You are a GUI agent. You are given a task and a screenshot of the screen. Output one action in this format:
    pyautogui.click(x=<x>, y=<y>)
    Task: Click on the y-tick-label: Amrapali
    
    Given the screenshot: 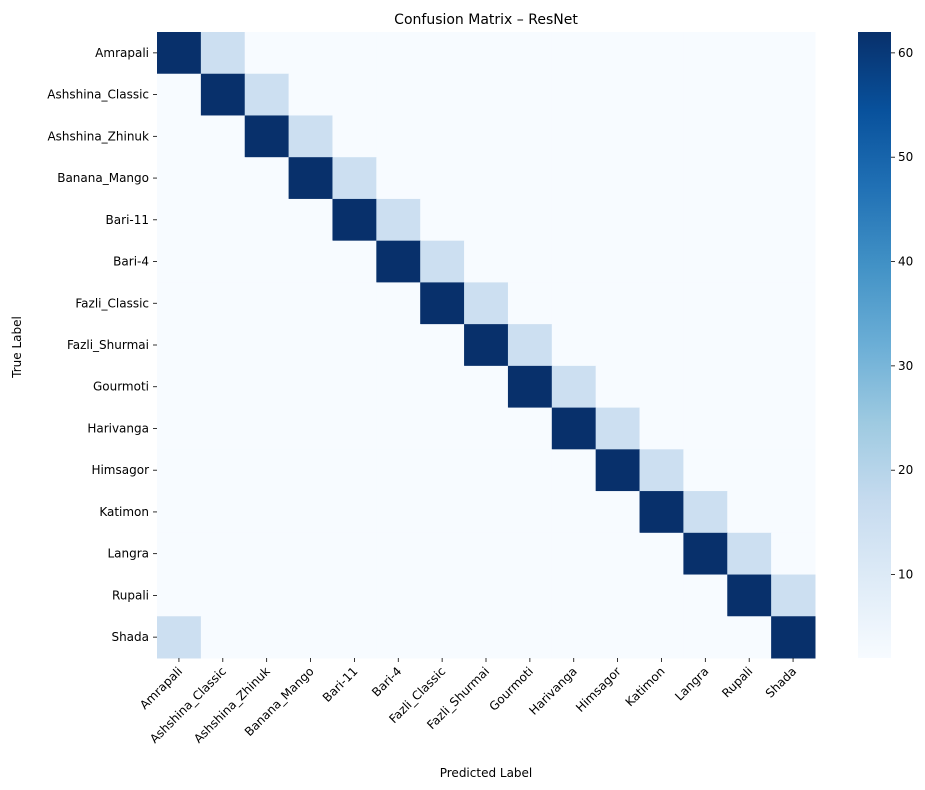 What is the action you would take?
    pyautogui.click(x=122, y=53)
    